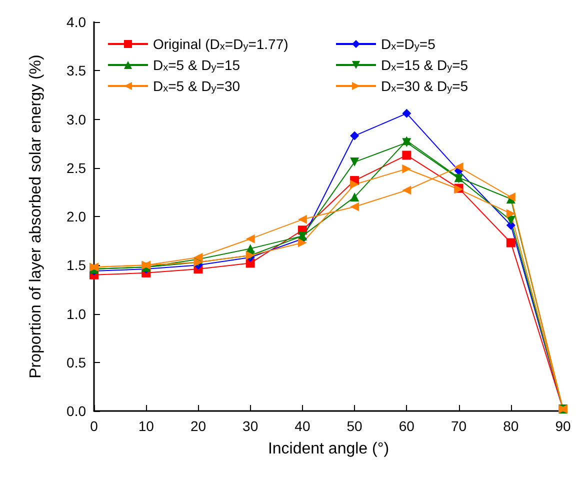 The image size is (585, 477). What do you see at coordinates (220, 44) in the screenshot?
I see `legend-label: Original (Dx=Dy=1.77)` at bounding box center [220, 44].